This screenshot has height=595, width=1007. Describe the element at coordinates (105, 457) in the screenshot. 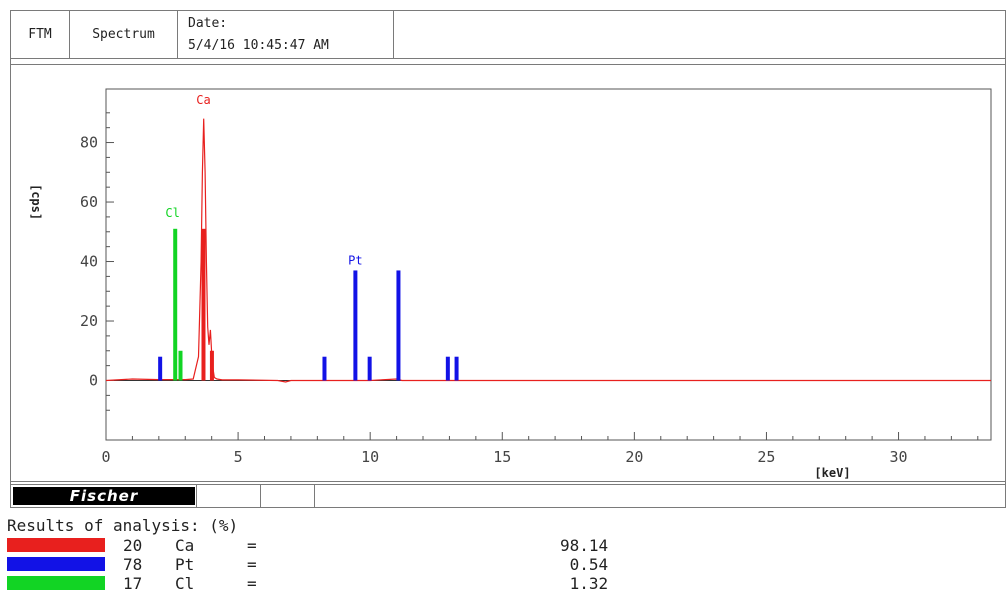

I see `x-tick-label: 0` at that location.